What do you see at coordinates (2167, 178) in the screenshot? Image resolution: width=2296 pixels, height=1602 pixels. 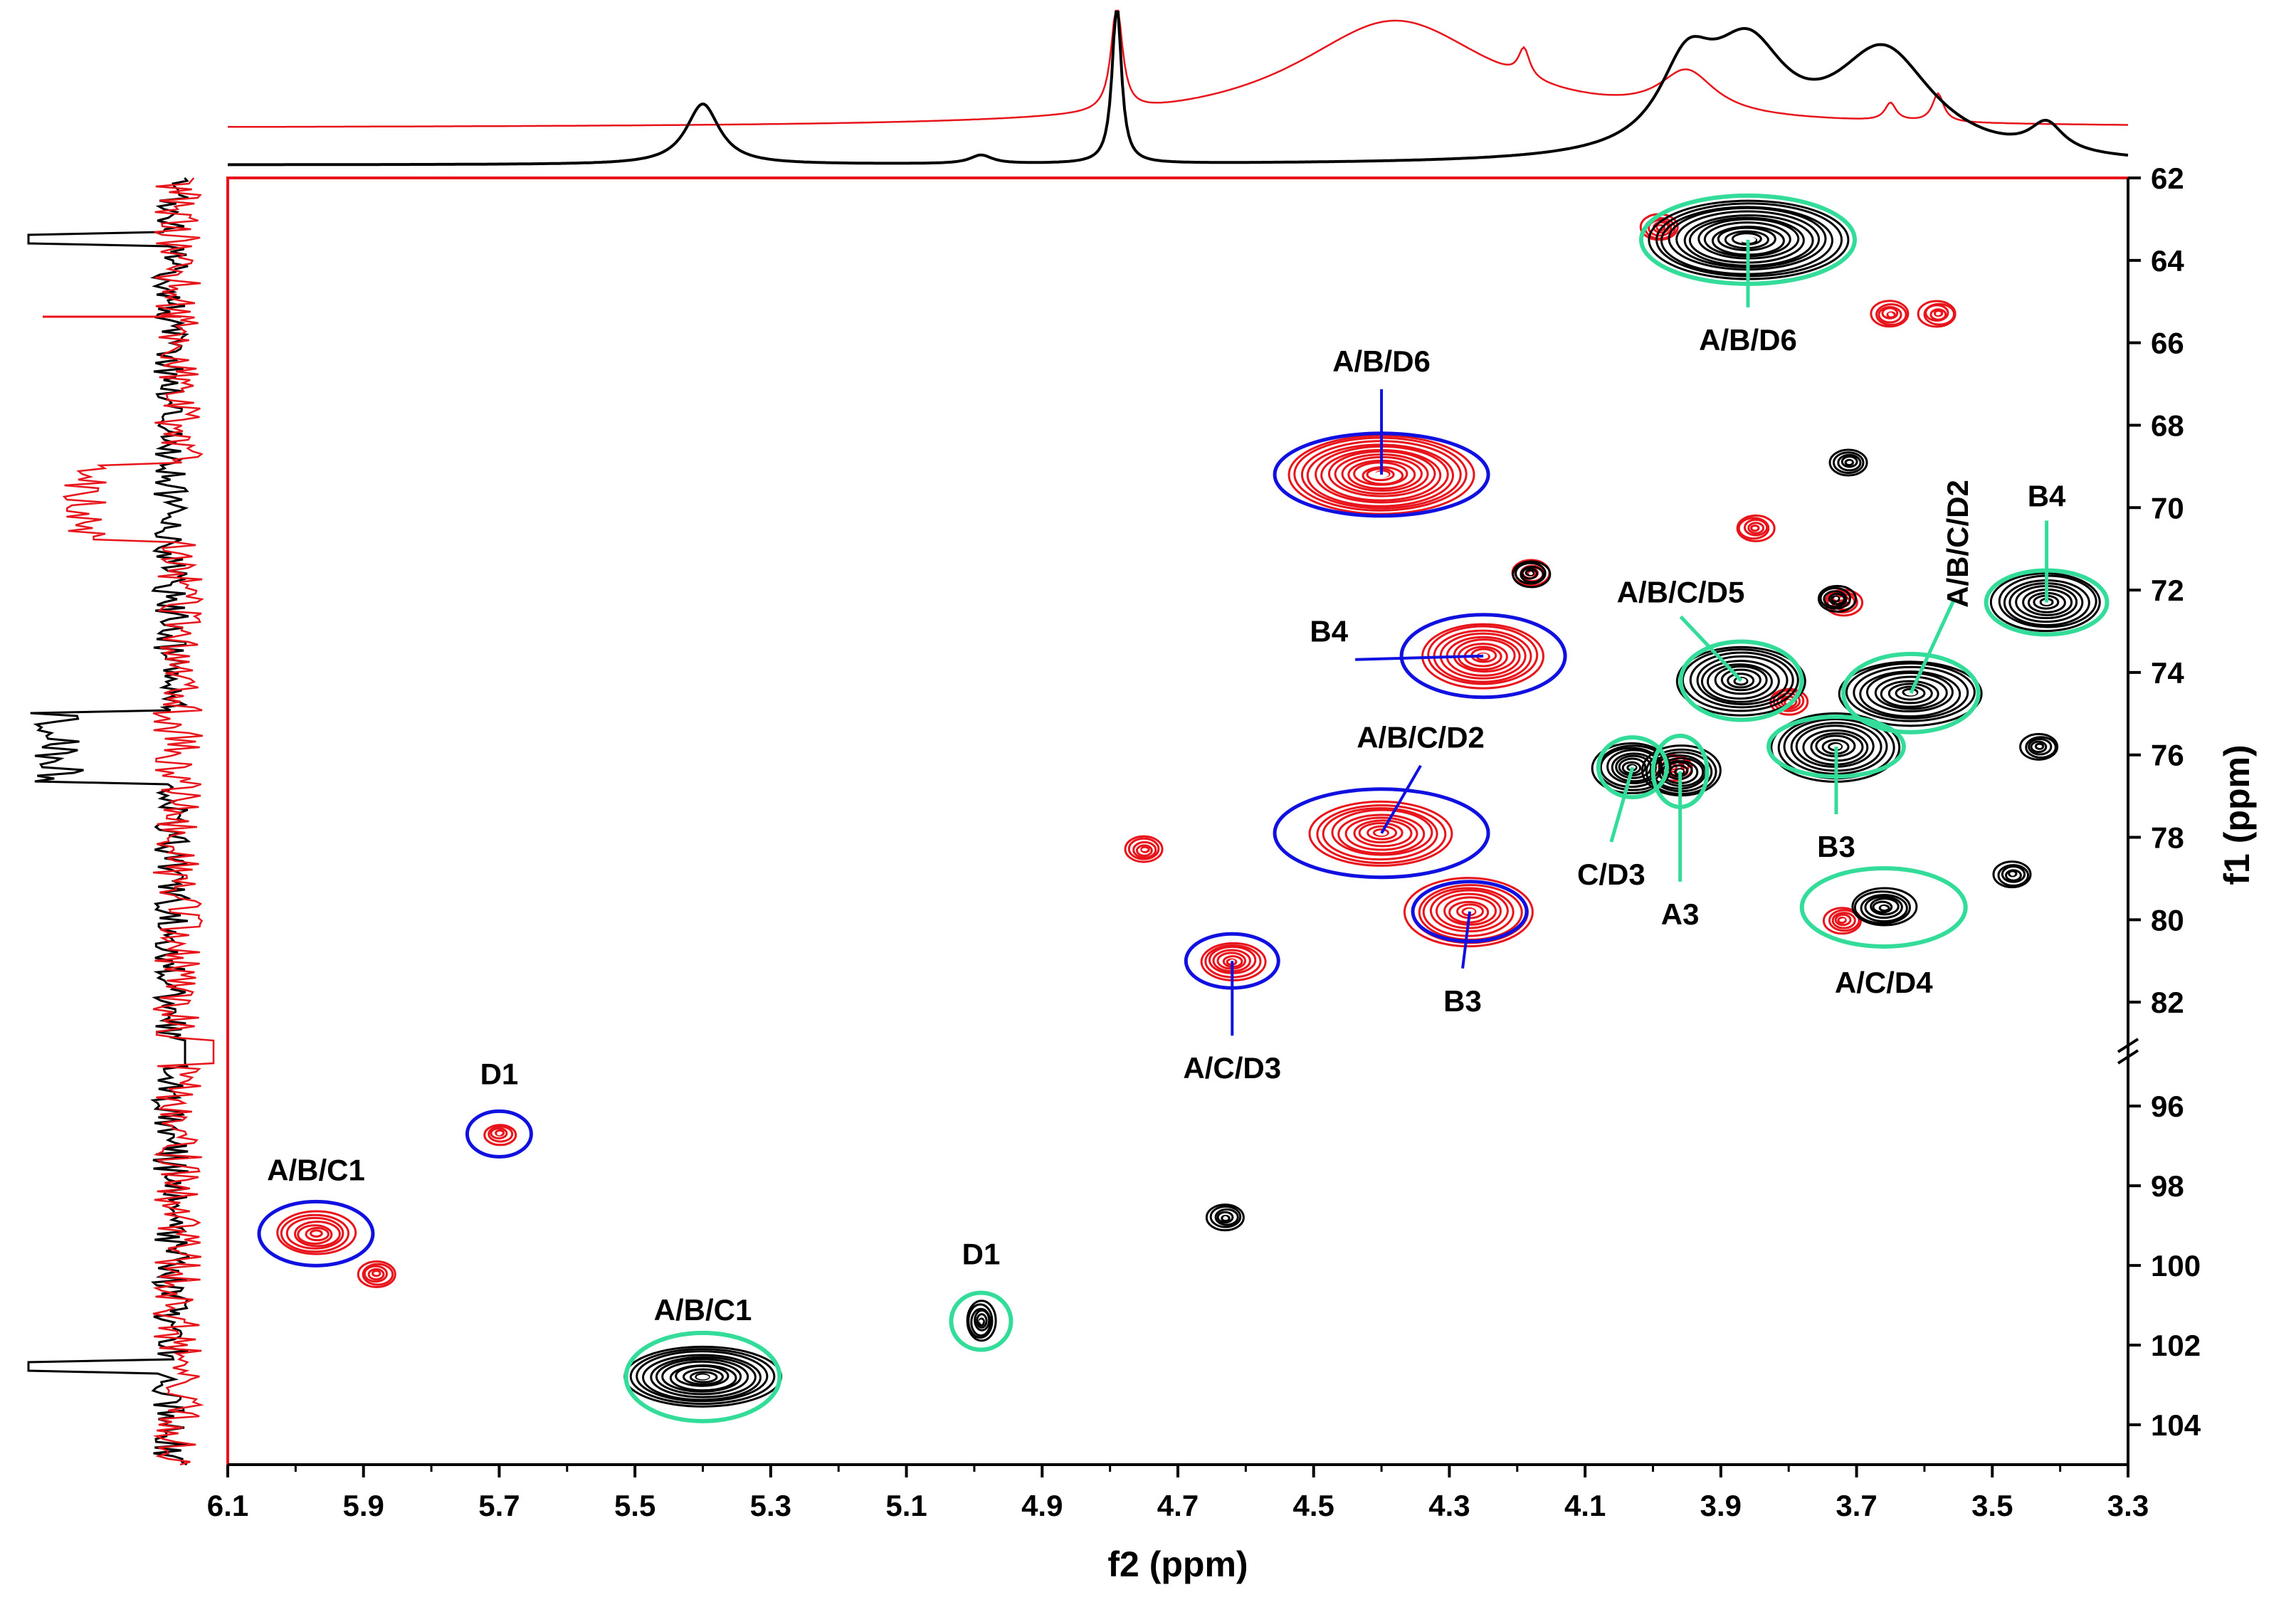 I see `y-tick-label: 62` at bounding box center [2167, 178].